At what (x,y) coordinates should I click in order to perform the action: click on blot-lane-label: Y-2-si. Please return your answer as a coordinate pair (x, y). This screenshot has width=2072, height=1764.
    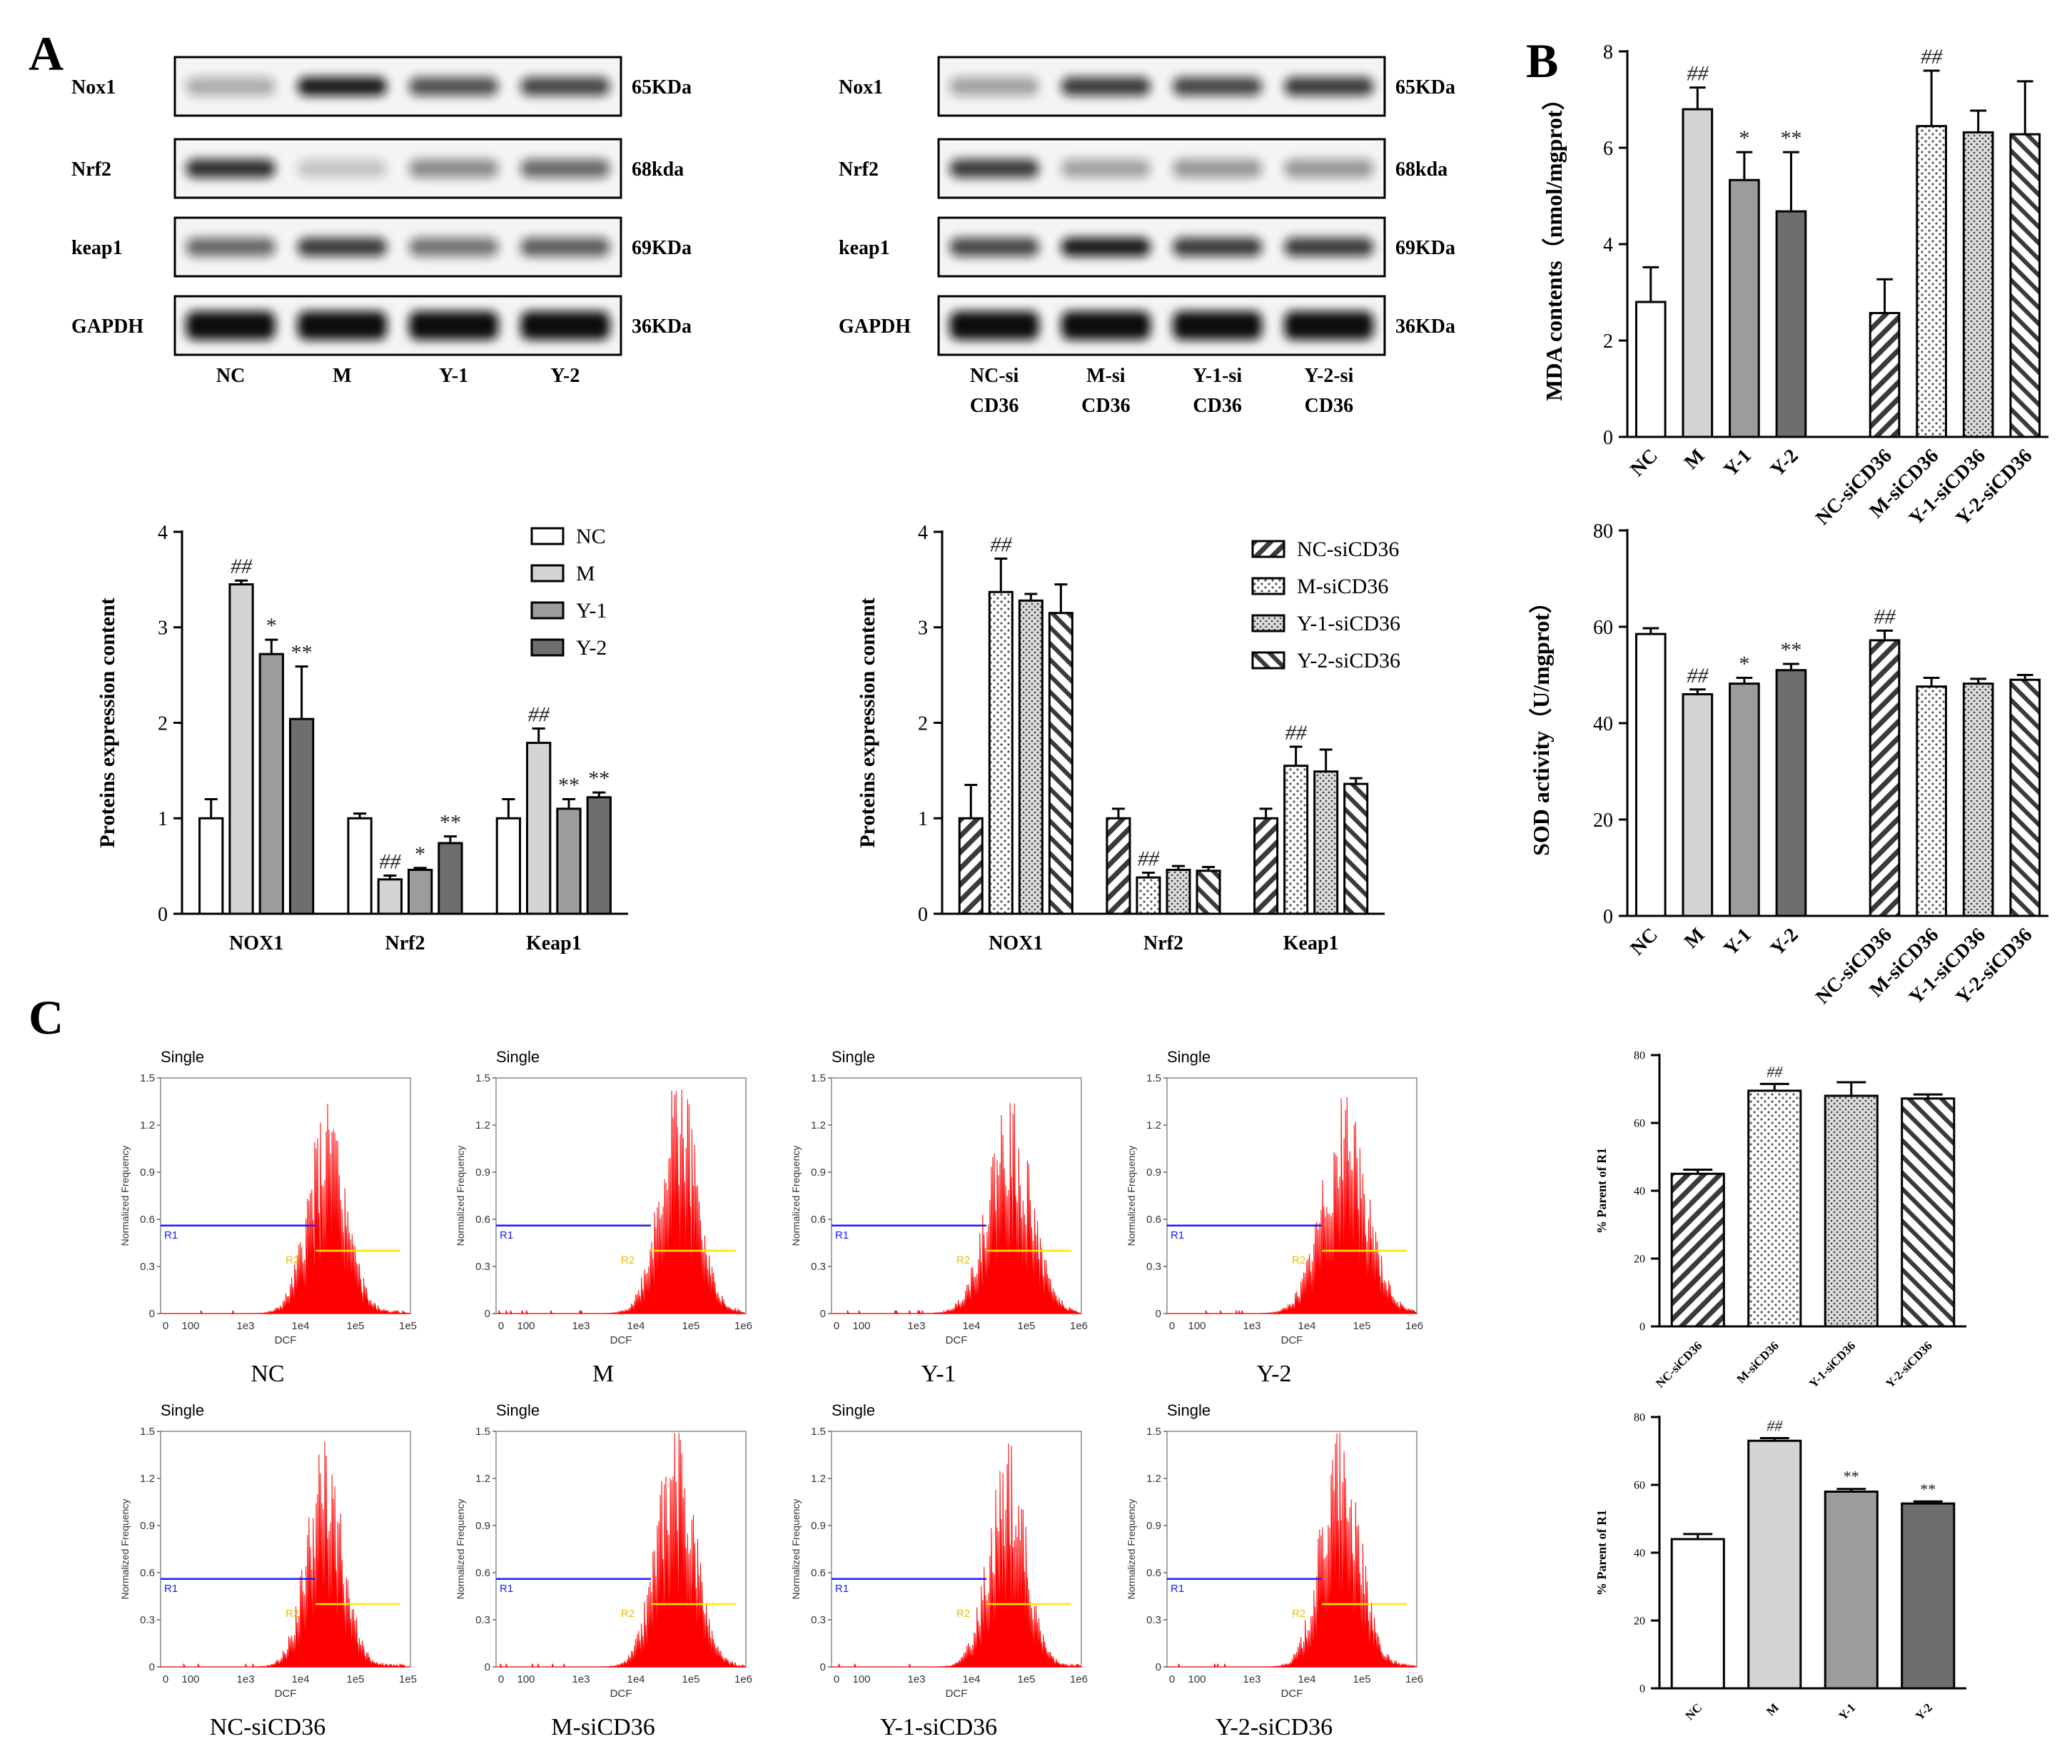
    Looking at the image, I should click on (1328, 376).